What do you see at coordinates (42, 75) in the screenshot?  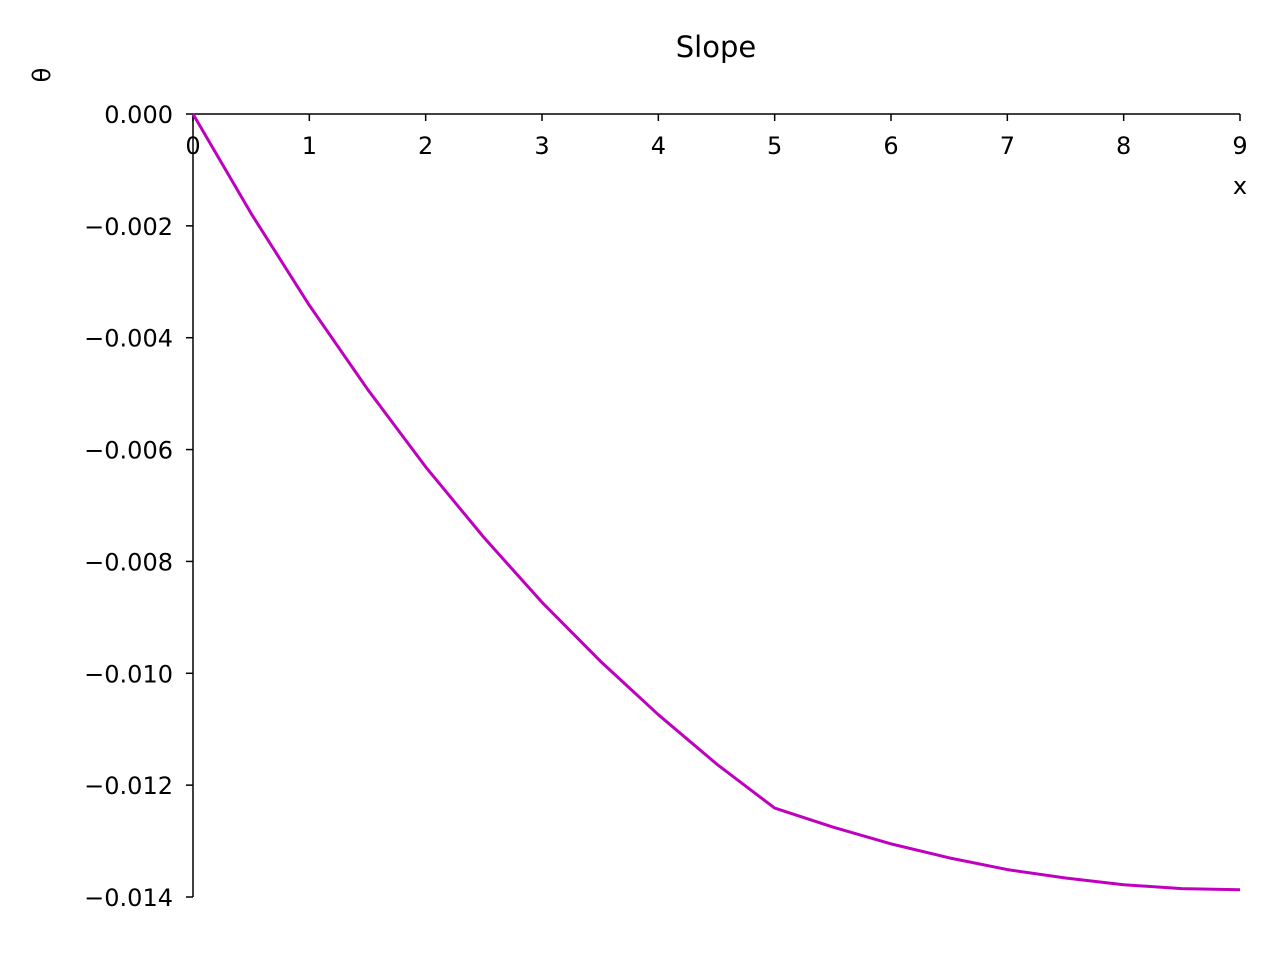 I see `y-axis-label: θ` at bounding box center [42, 75].